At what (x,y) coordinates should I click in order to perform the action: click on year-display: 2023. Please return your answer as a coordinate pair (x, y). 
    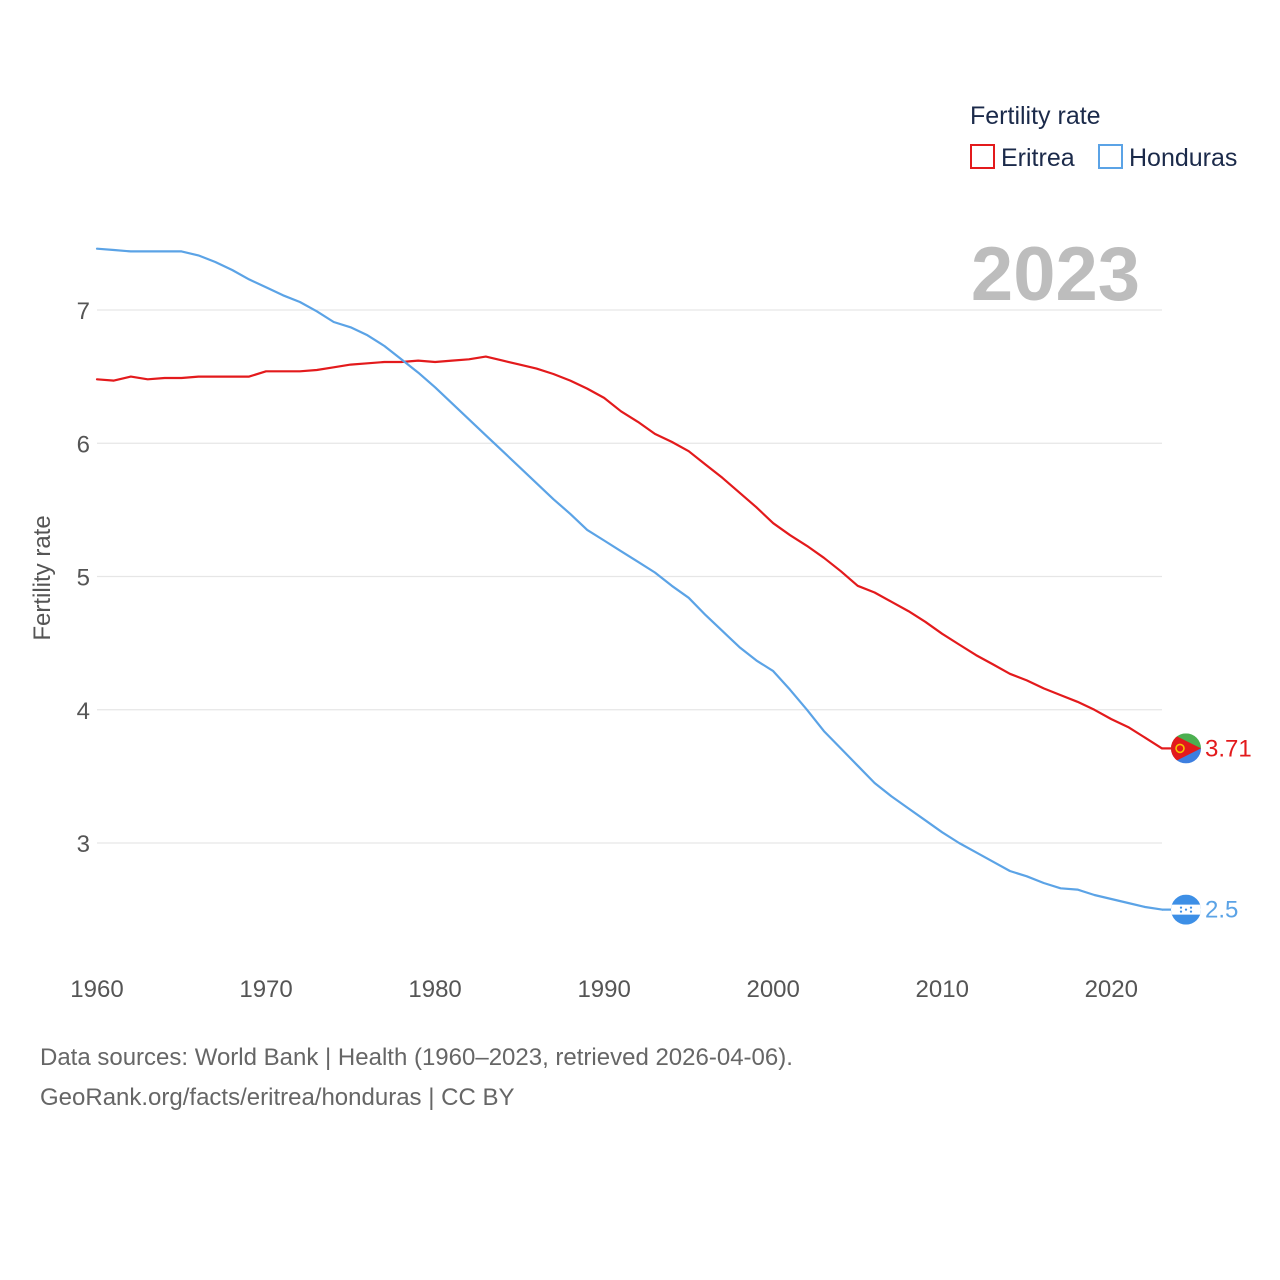
    Looking at the image, I should click on (1055, 274).